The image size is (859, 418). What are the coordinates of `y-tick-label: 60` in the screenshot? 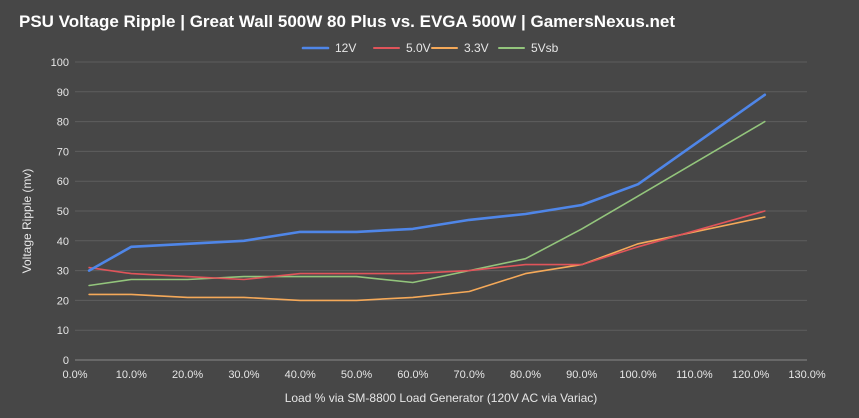 It's located at (63, 182).